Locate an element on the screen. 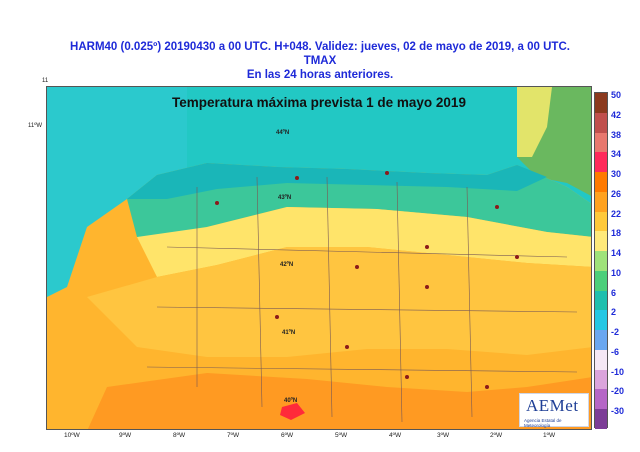 This screenshot has width=640, height=452. southern-hot-band is located at coordinates (339, 401).